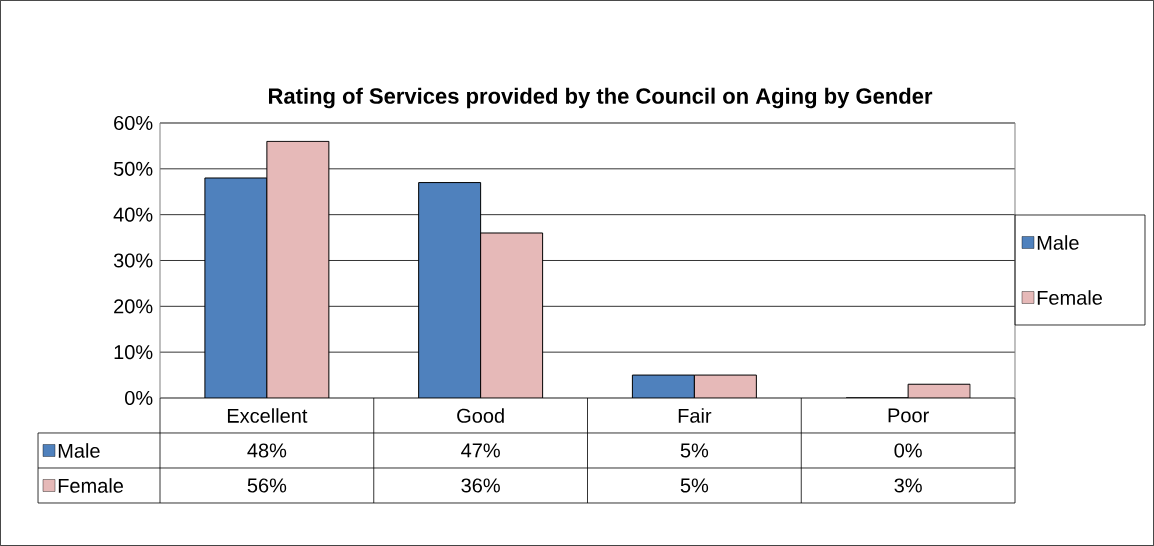  I want to click on text: Female, so click(90, 485).